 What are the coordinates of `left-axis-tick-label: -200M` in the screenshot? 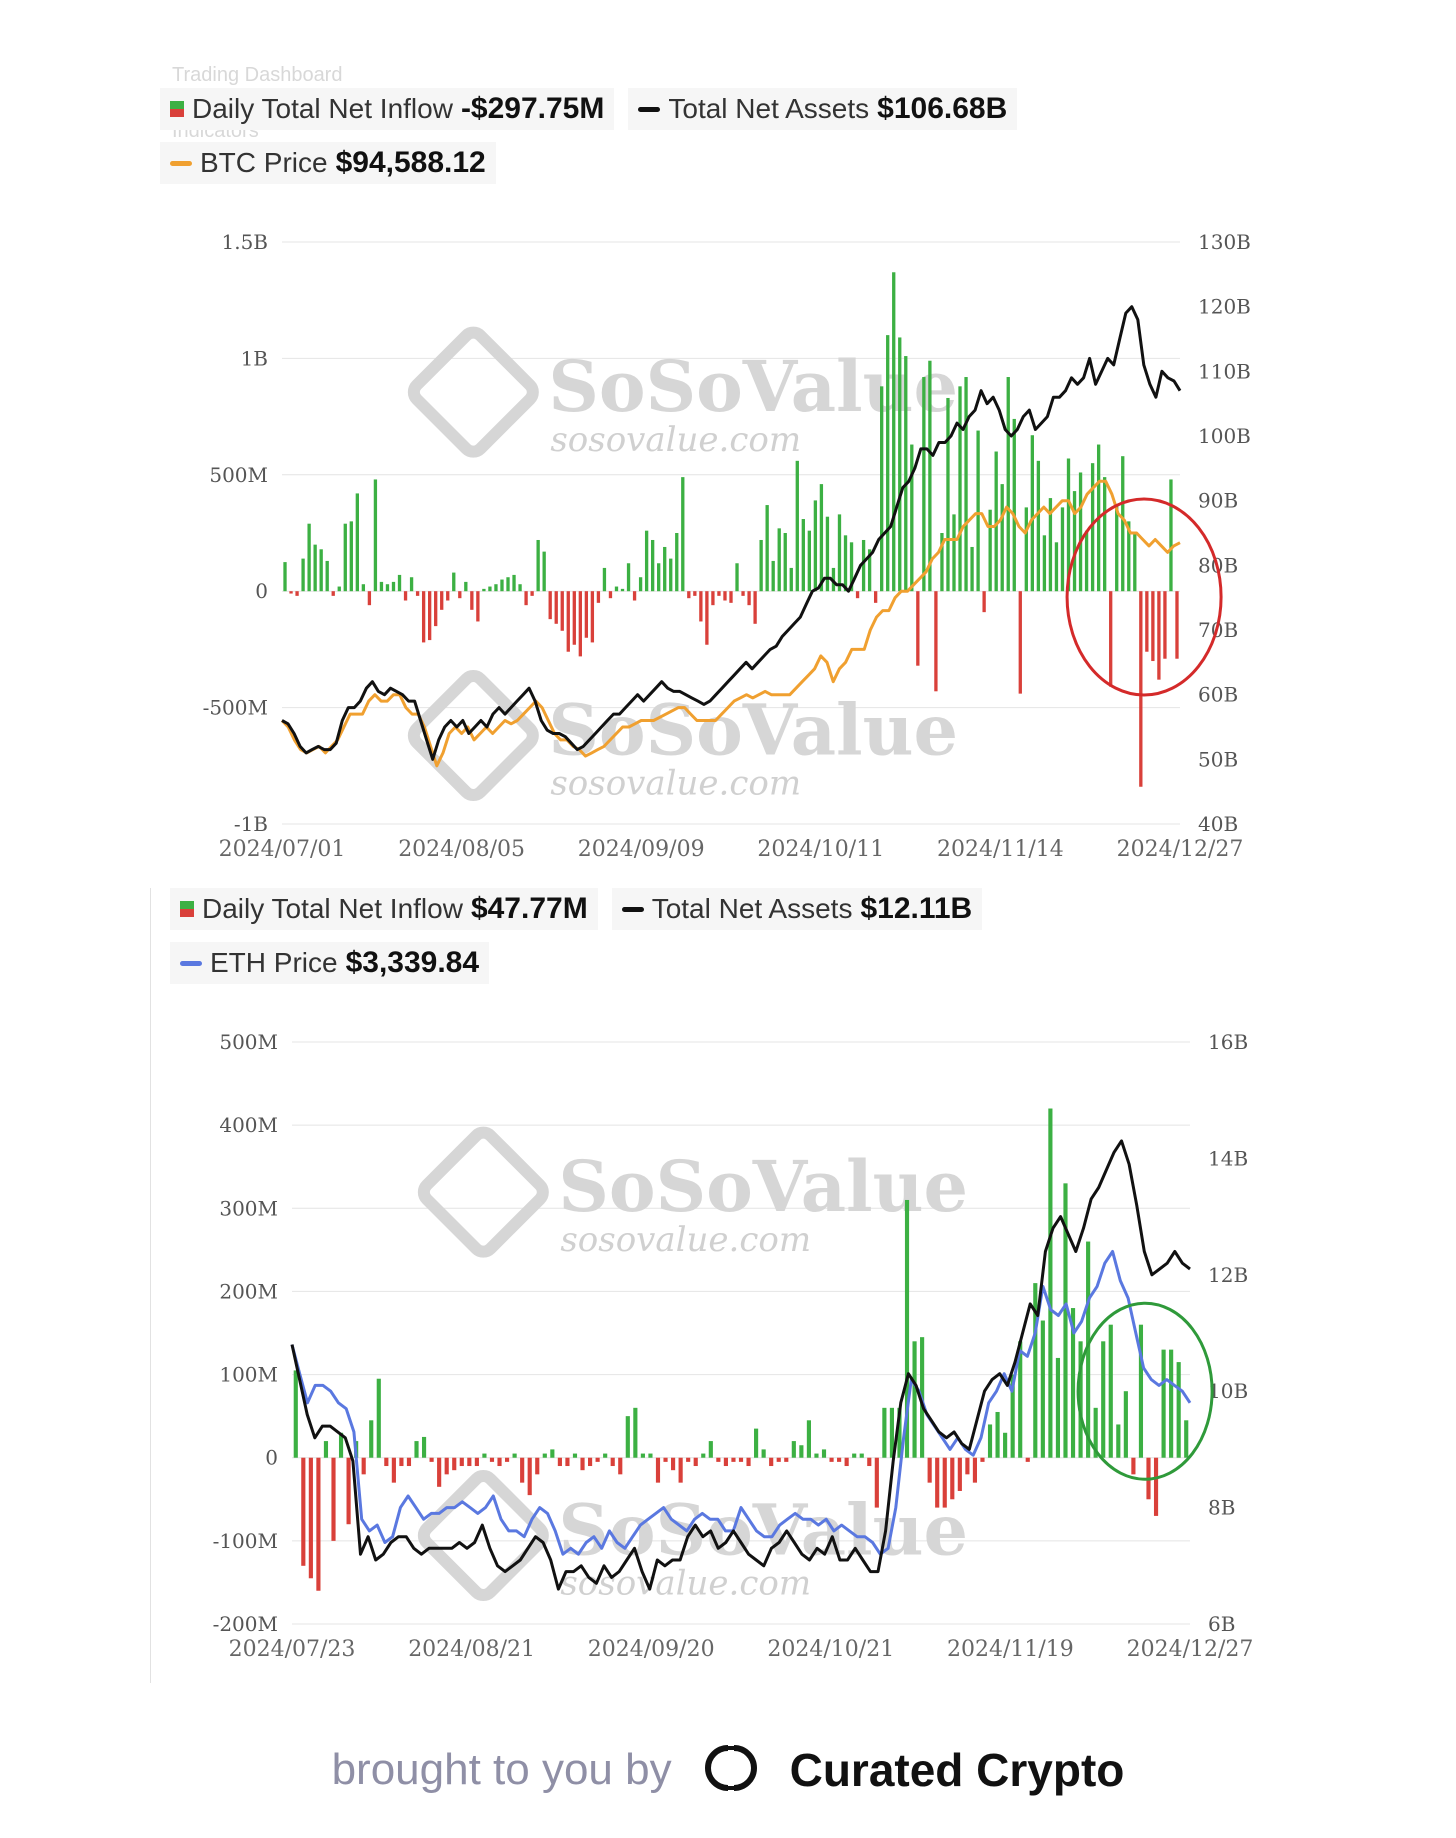 It's located at (245, 1624).